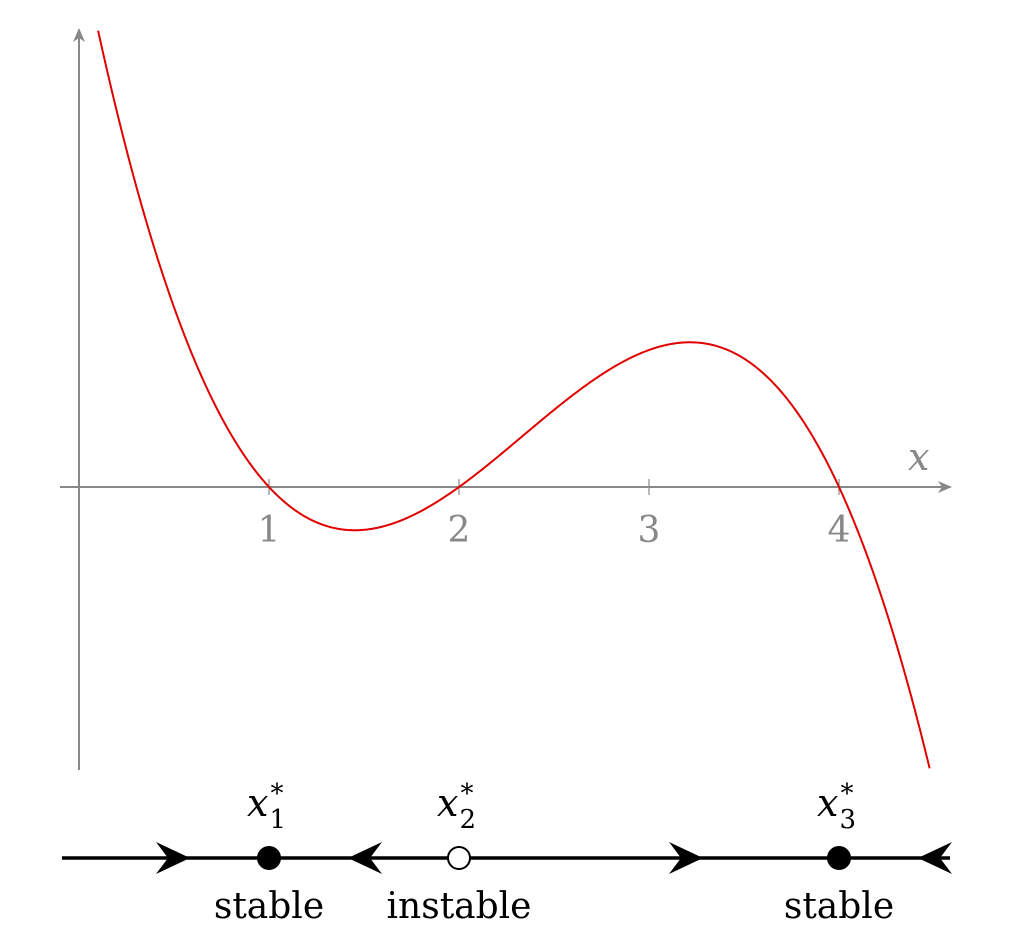 The height and width of the screenshot is (946, 1034). What do you see at coordinates (459, 530) in the screenshot?
I see `x-tick-label: 2` at bounding box center [459, 530].